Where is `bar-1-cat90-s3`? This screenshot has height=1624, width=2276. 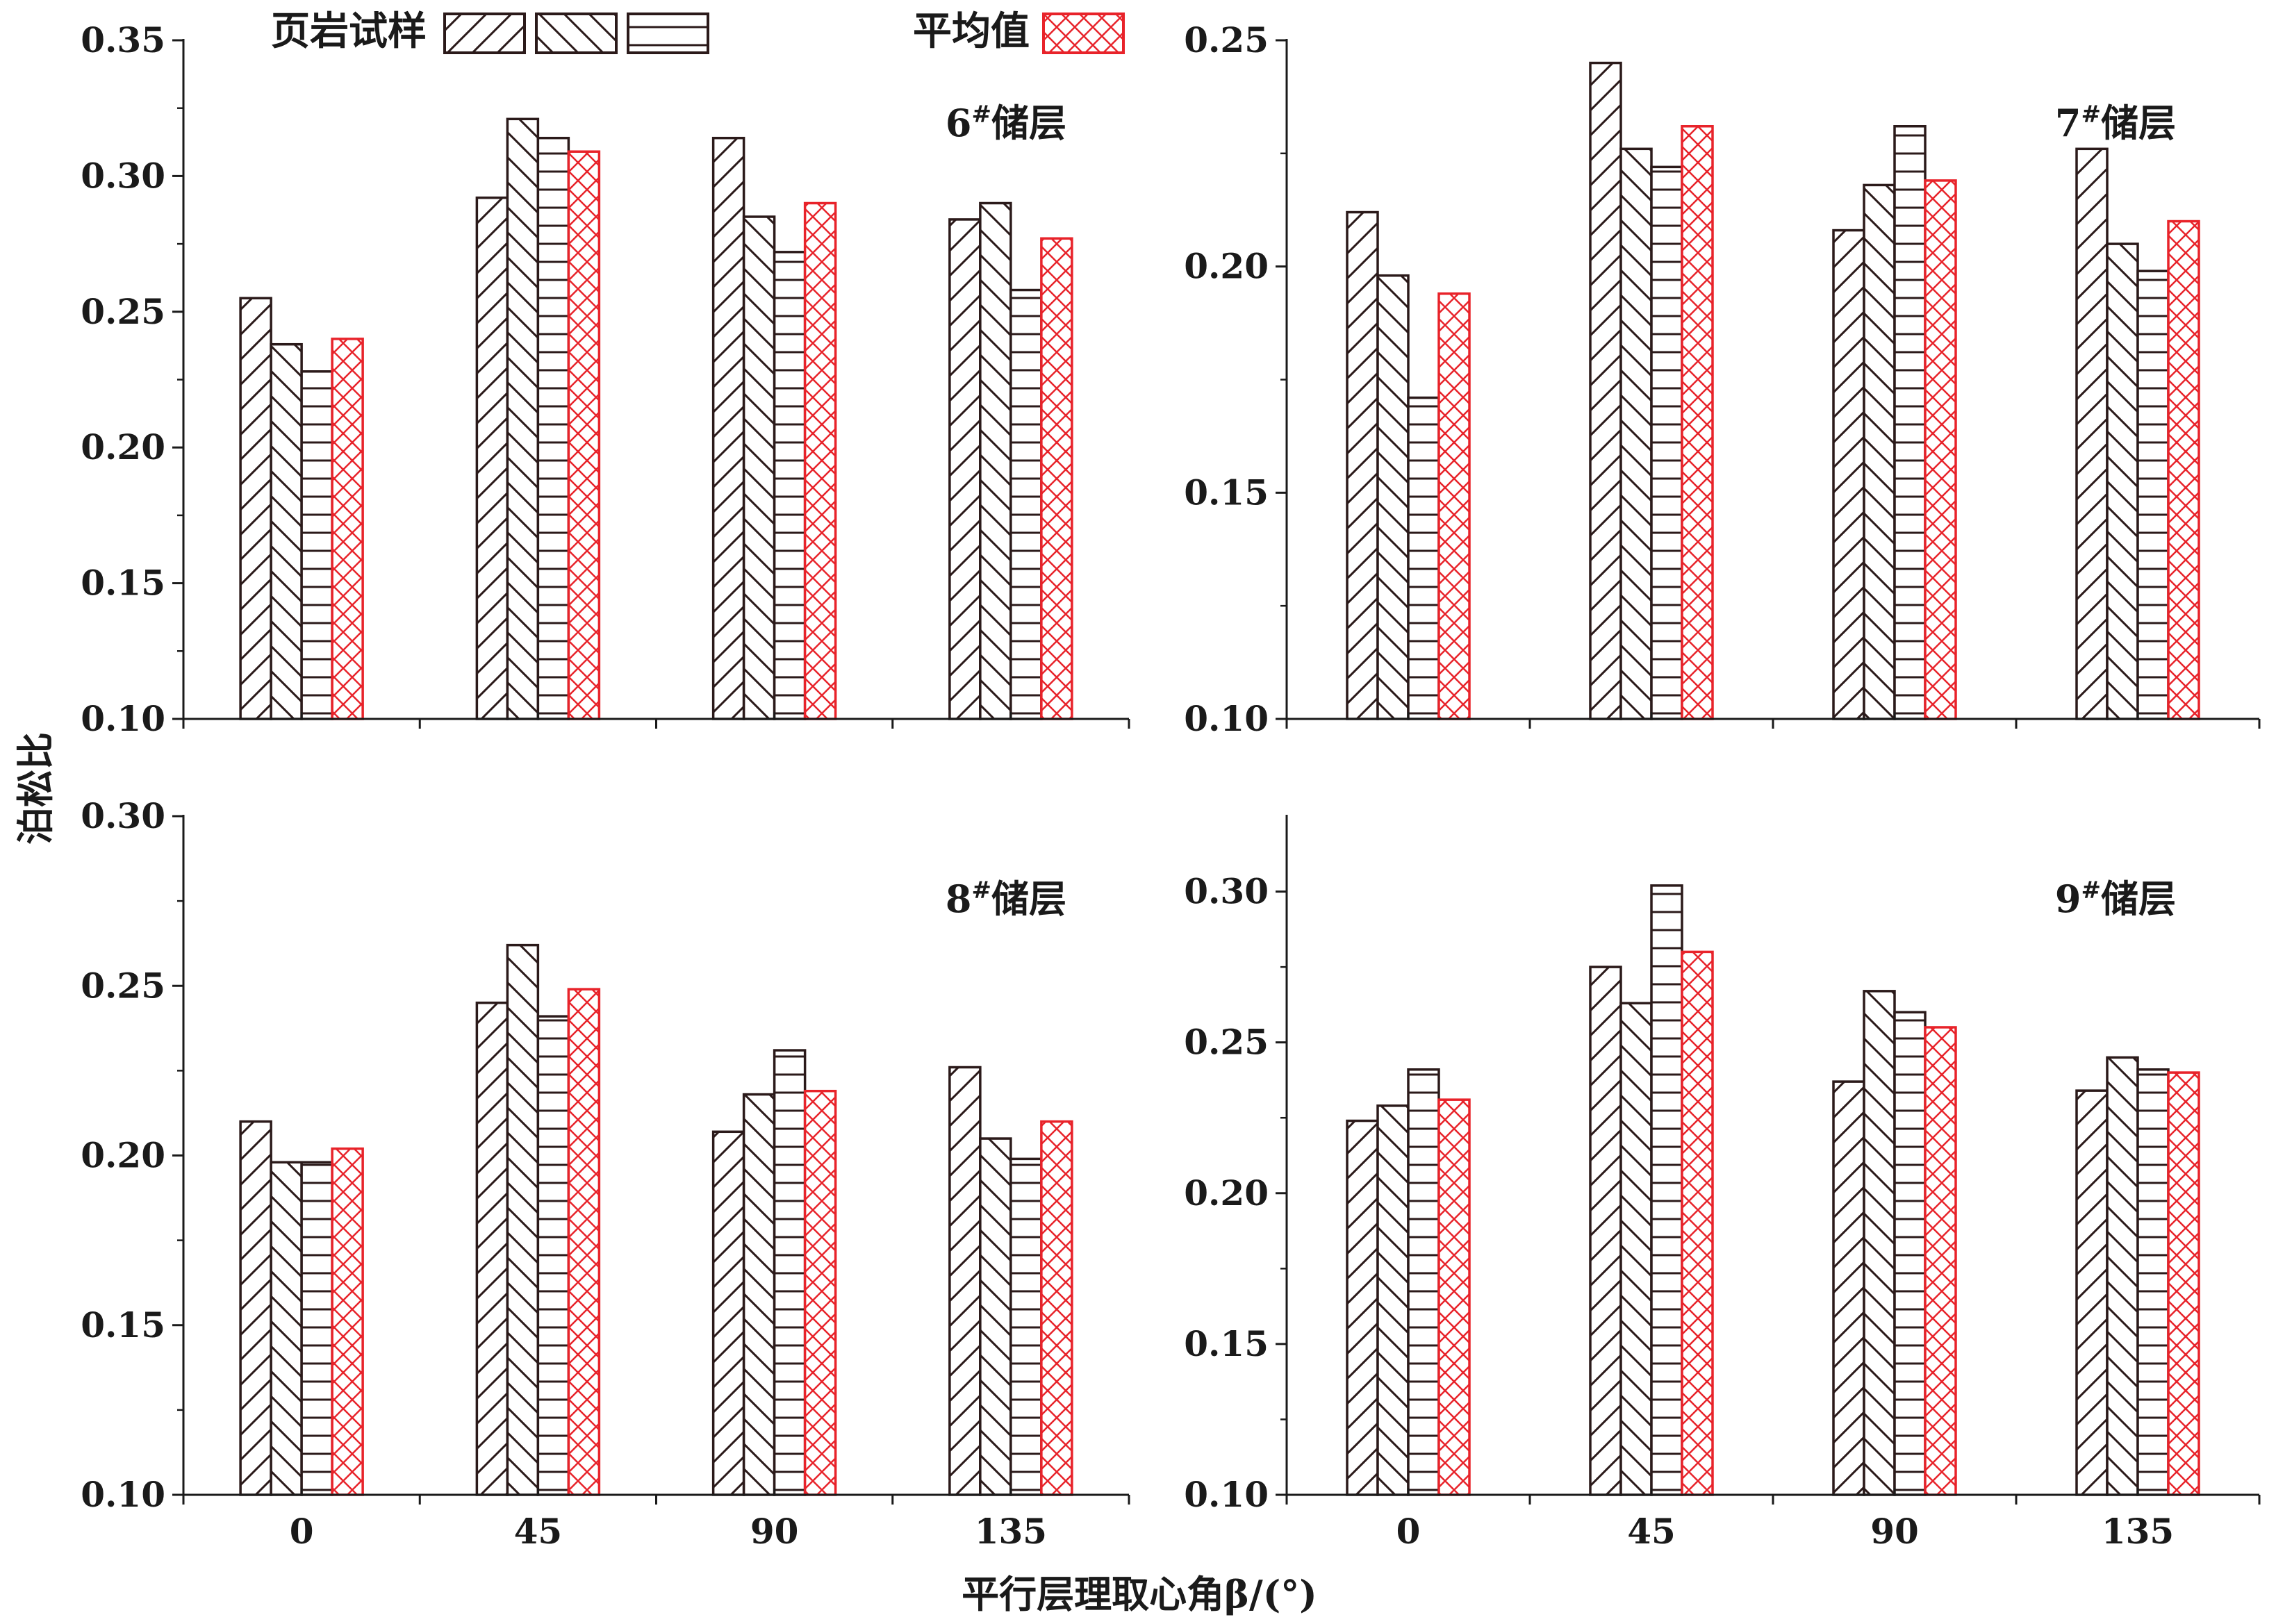
bar-1-cat90-s3 is located at coordinates (790, 486).